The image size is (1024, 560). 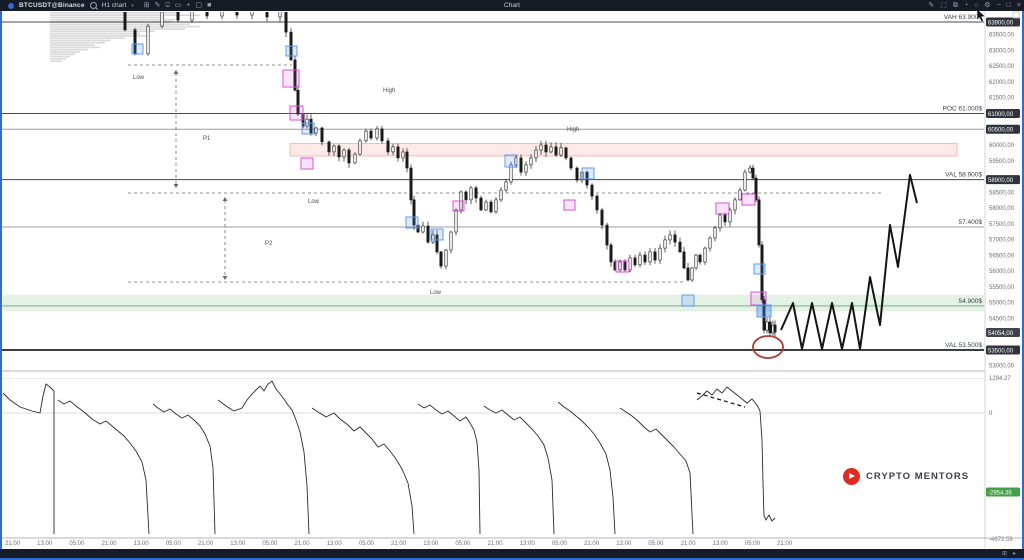 I want to click on alert-icon: ◔, so click(x=966, y=5).